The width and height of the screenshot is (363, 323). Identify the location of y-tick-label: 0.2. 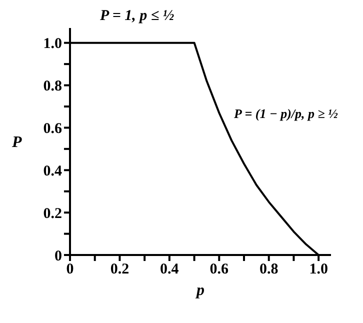
(52, 214).